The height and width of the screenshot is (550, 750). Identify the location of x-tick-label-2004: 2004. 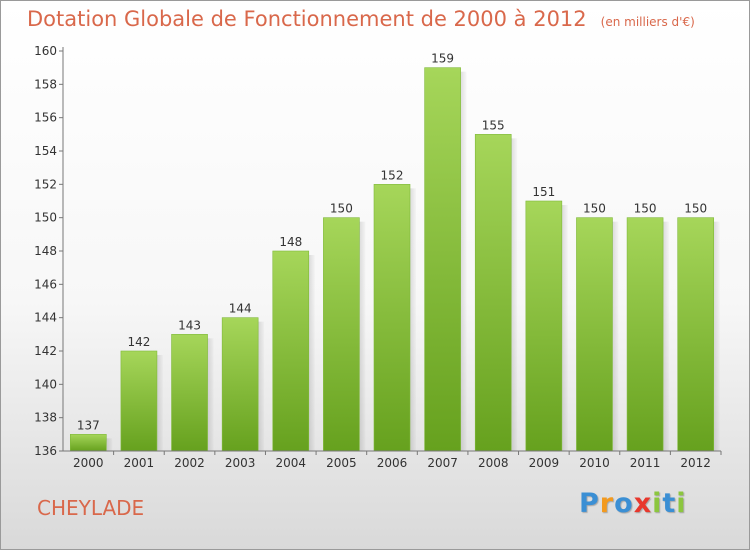
(290, 463).